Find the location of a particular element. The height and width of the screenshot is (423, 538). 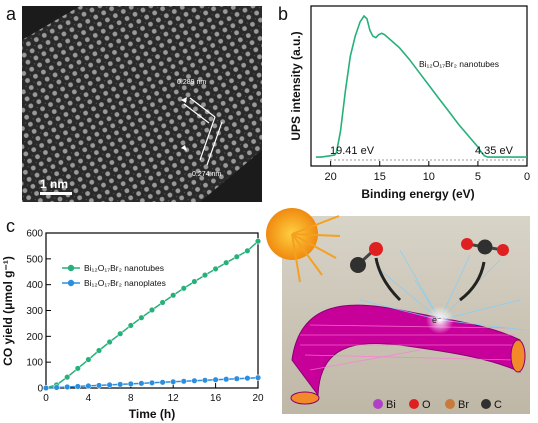

ups-spectrum-line is located at coordinates (421, 86).